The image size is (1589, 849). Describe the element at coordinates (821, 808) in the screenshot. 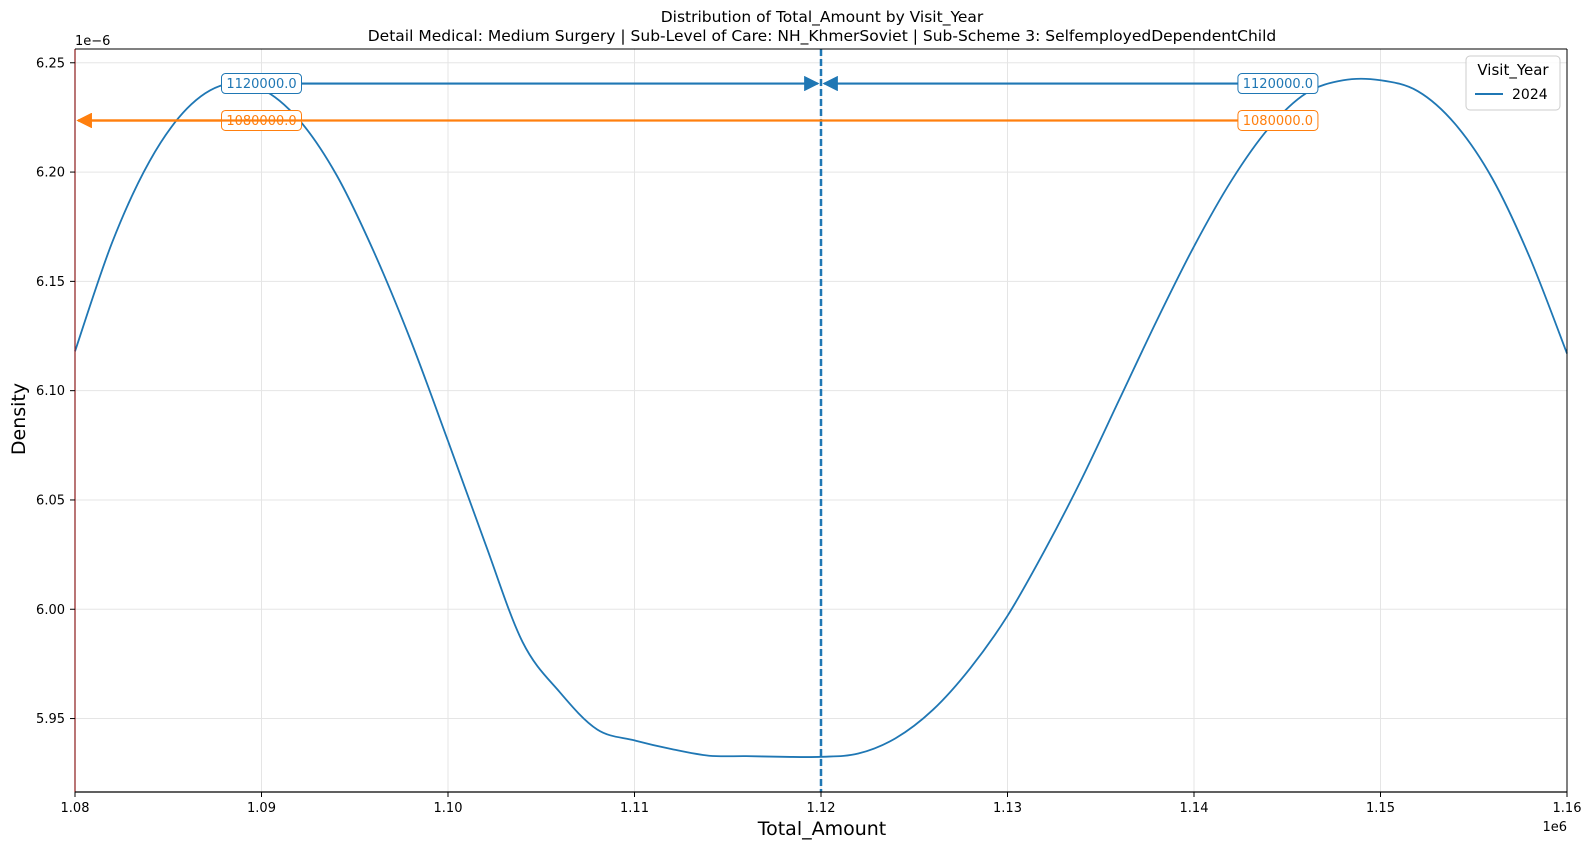

I see `x-tick-label: 1.12` at that location.